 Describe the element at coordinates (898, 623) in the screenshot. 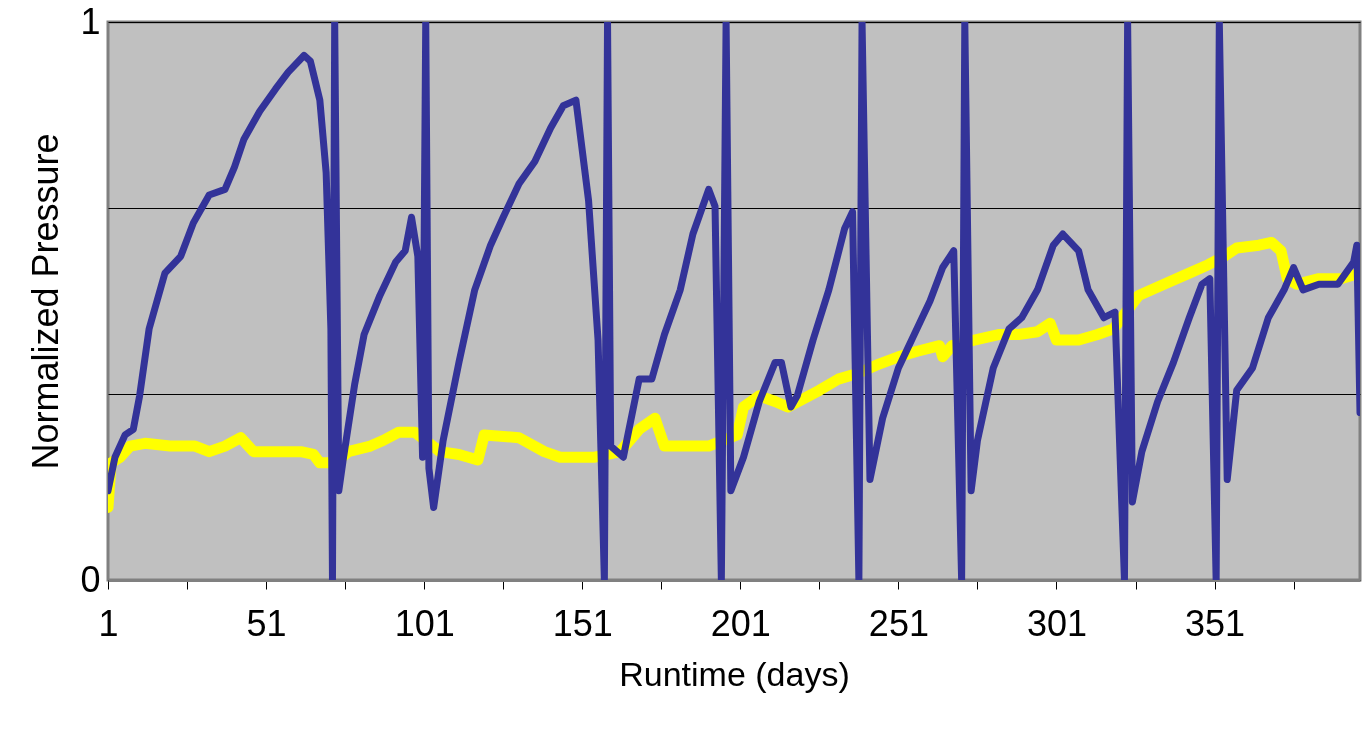

I see `x-tick-label: 251` at that location.